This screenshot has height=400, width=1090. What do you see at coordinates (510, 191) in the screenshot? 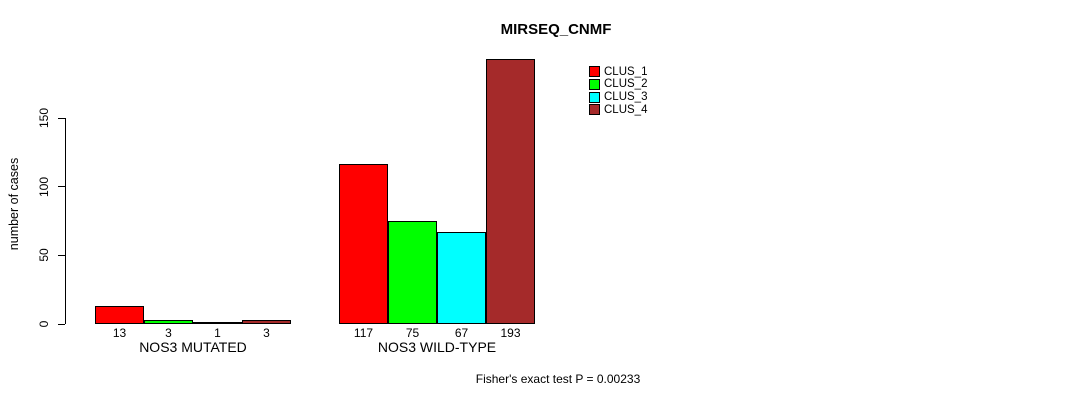
I see `bar-clus_4-group2` at bounding box center [510, 191].